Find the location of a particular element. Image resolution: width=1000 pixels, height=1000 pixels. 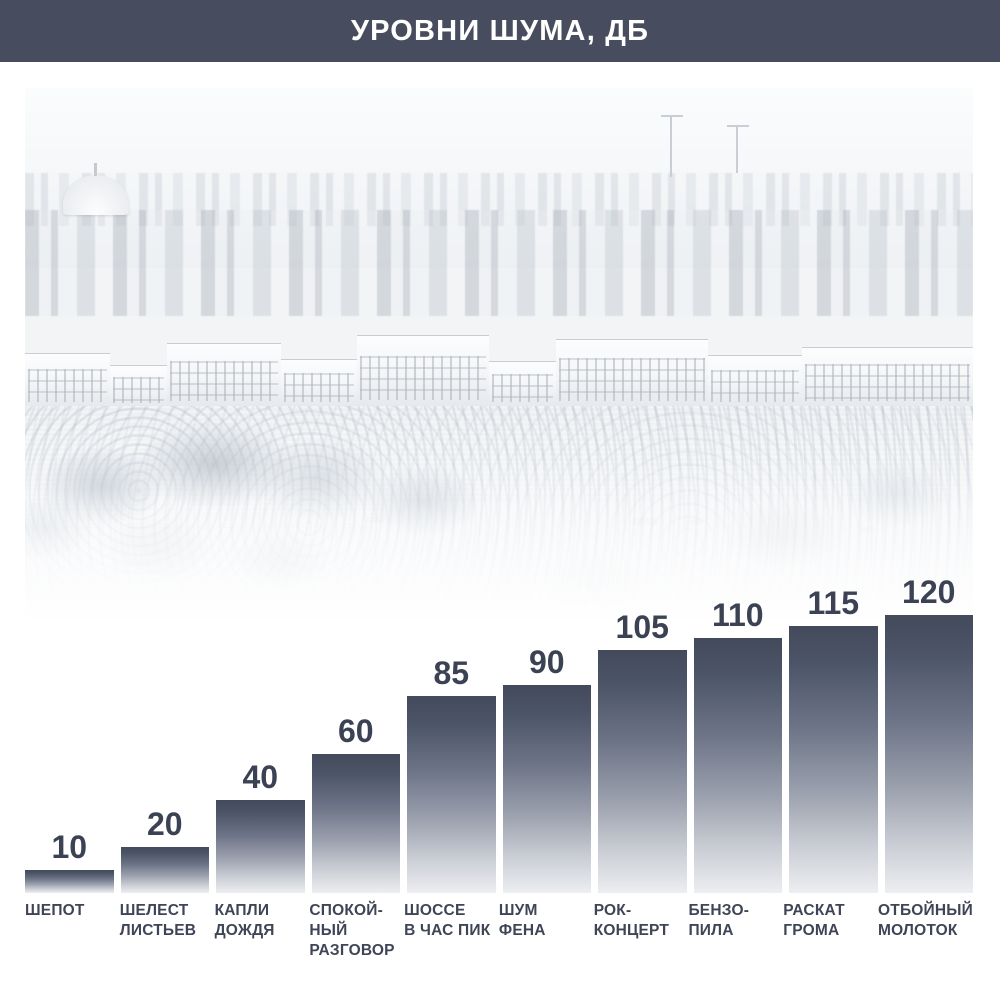

bar-category-label: ШЕПОТ is located at coordinates (55, 910).